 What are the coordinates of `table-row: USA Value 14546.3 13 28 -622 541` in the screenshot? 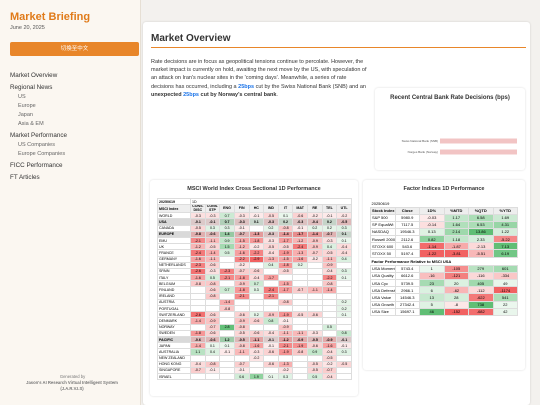 It's located at (444, 297).